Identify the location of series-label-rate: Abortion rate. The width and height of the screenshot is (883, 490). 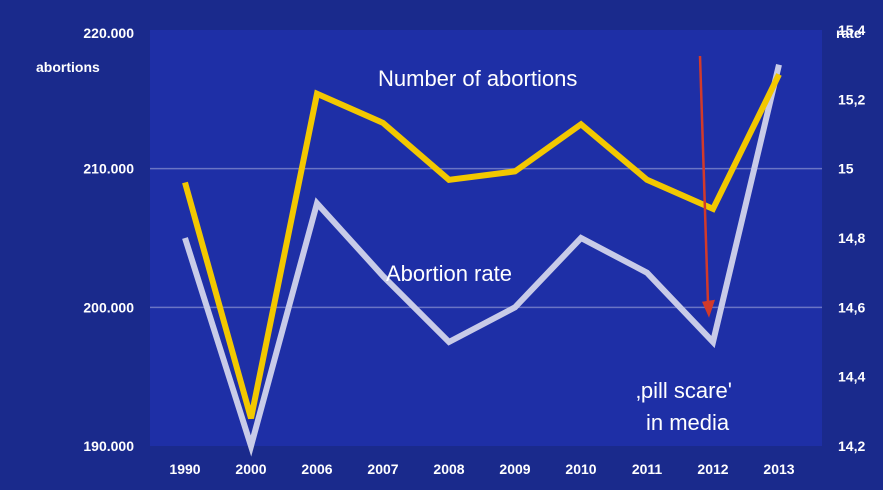
(449, 273).